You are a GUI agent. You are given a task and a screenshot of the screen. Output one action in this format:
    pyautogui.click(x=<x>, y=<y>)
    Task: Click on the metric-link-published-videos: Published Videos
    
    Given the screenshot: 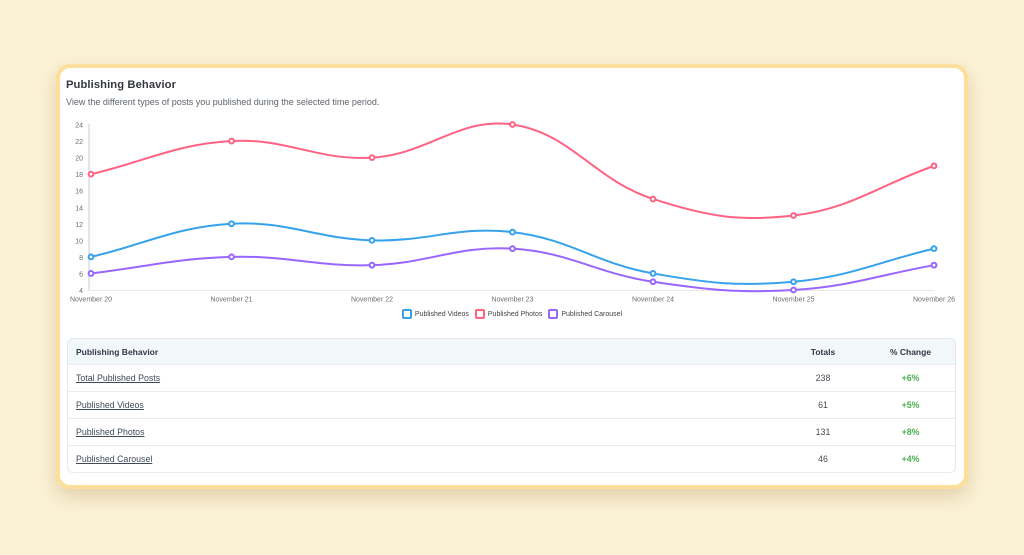 What is the action you would take?
    pyautogui.click(x=110, y=405)
    